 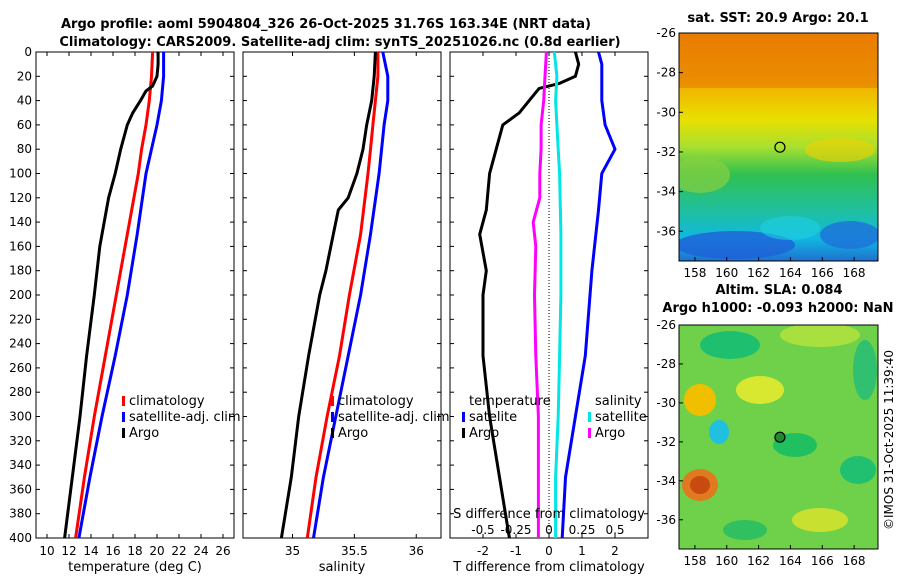 What do you see at coordinates (529, 295) in the screenshot?
I see `series-line-t-argo` at bounding box center [529, 295].